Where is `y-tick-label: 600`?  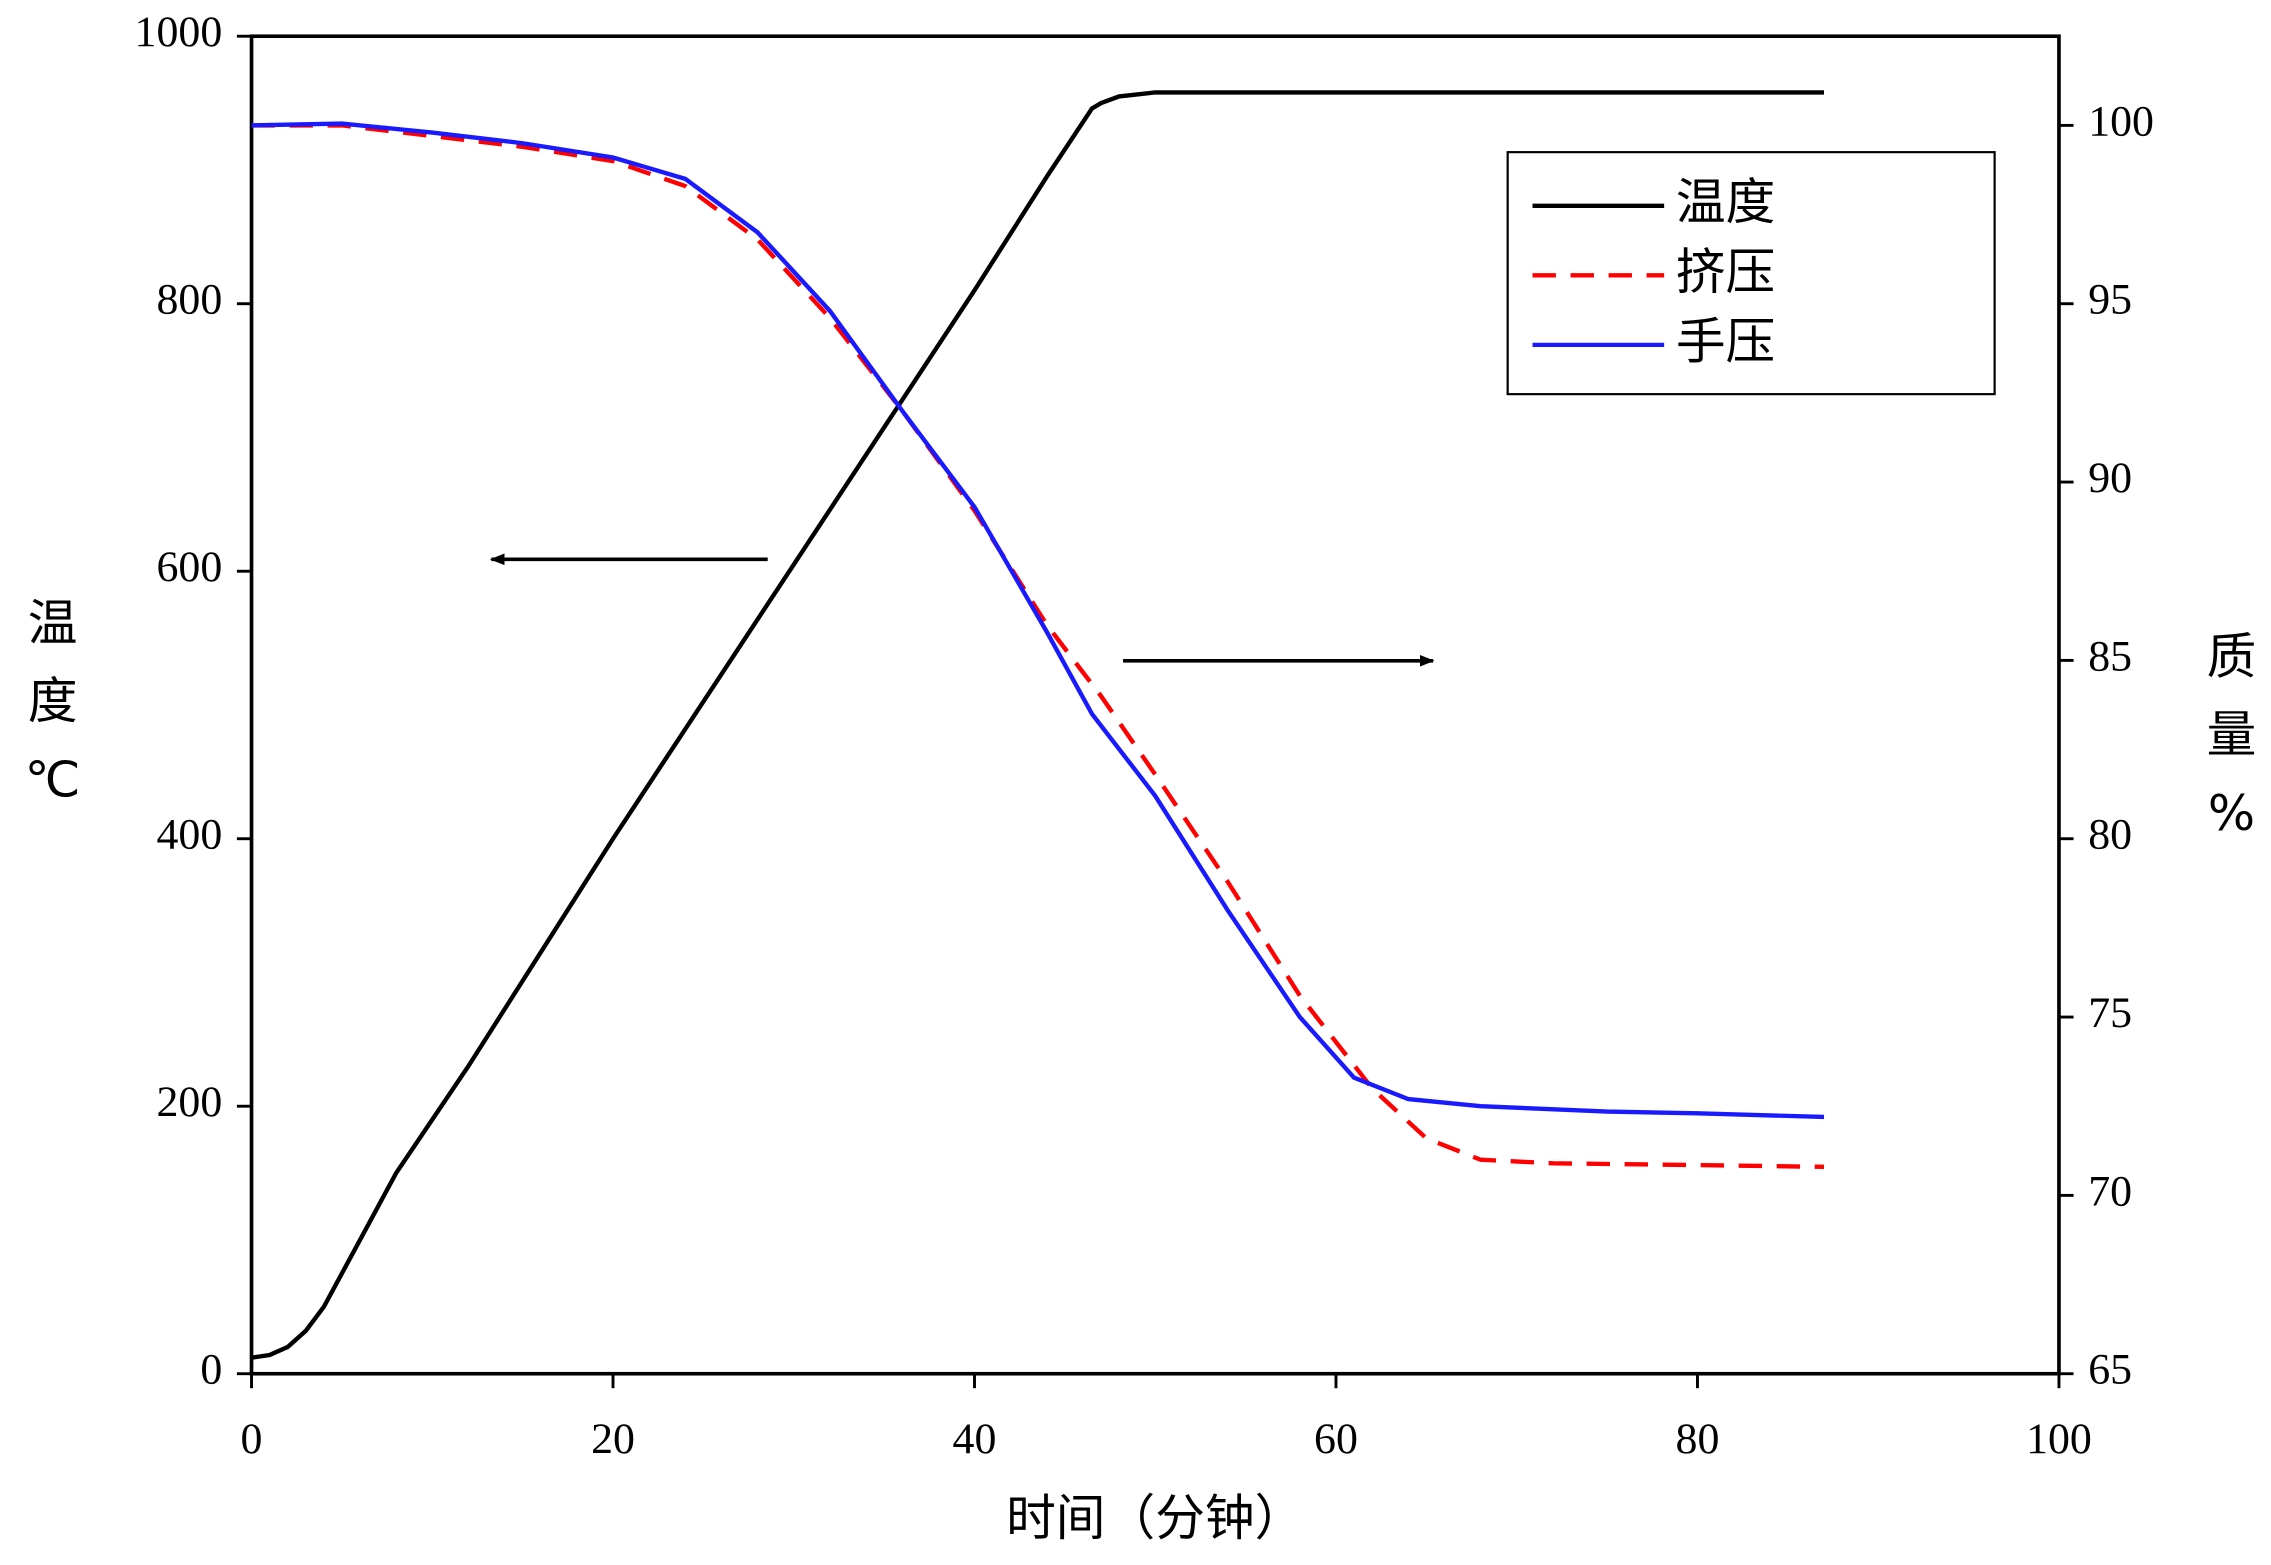
y-tick-label: 600 is located at coordinates (189, 567).